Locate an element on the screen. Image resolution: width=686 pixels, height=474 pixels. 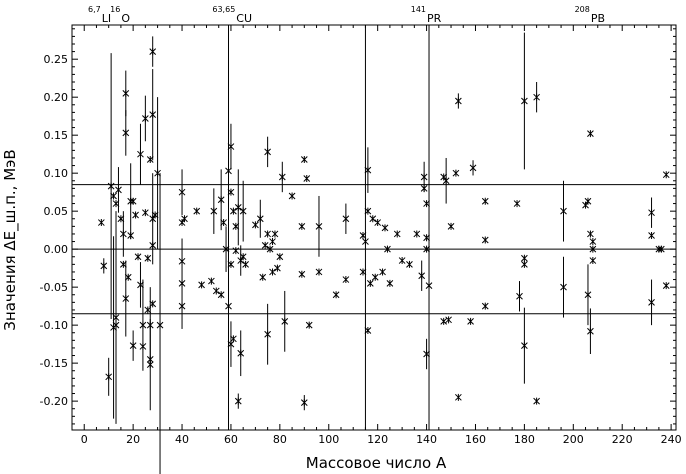
x-tick-label: 120 is located at coordinates (377, 439).